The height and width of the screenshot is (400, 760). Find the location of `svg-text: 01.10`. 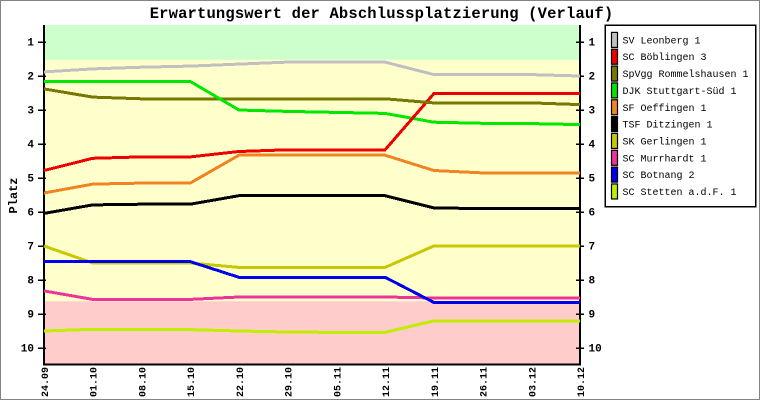

svg-text: 01.10 is located at coordinates (95, 382).